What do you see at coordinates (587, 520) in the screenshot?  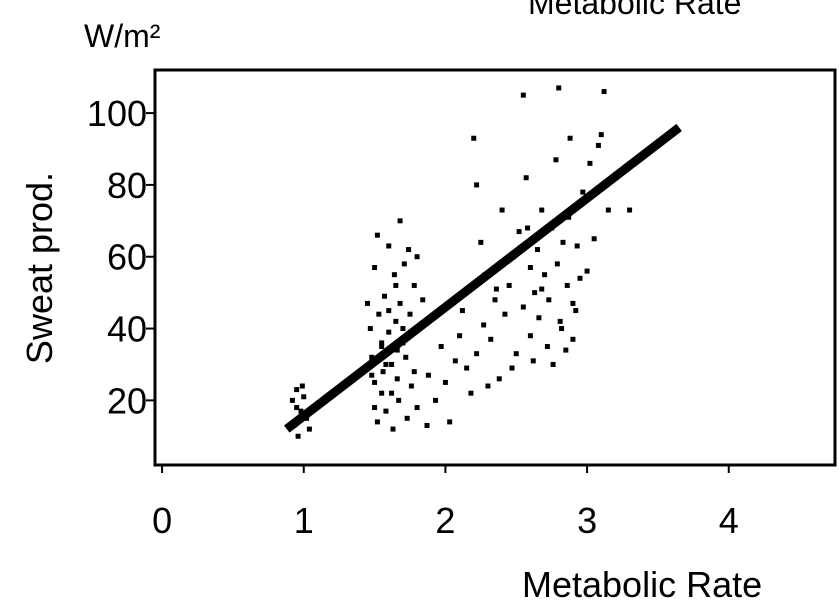 I see `x-tick-label: 3` at bounding box center [587, 520].